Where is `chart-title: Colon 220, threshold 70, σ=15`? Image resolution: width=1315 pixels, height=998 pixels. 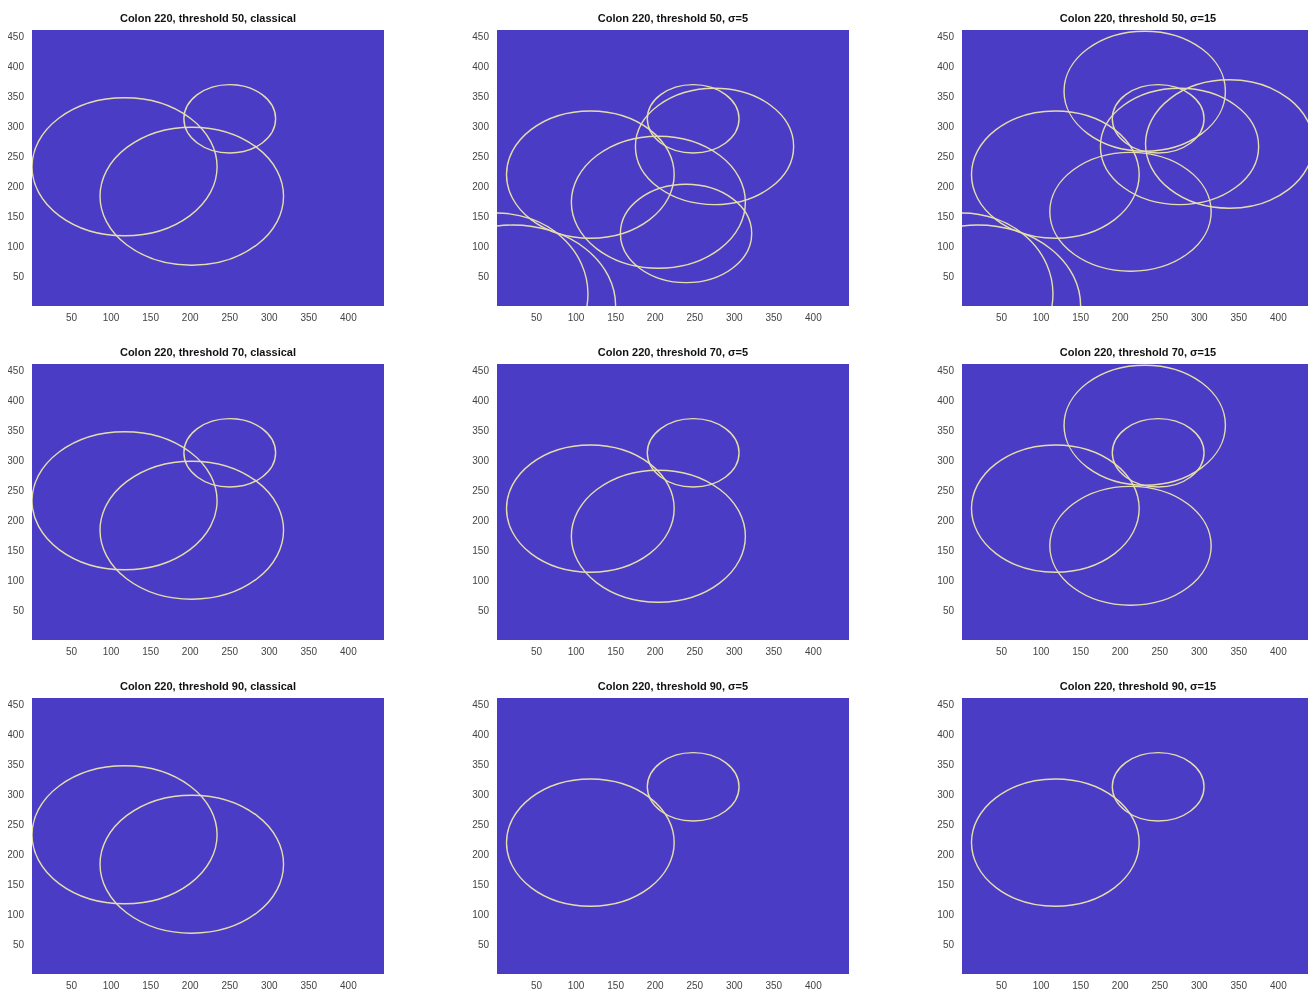
chart-title: Colon 220, threshold 70, σ=15 is located at coordinates (1138, 352).